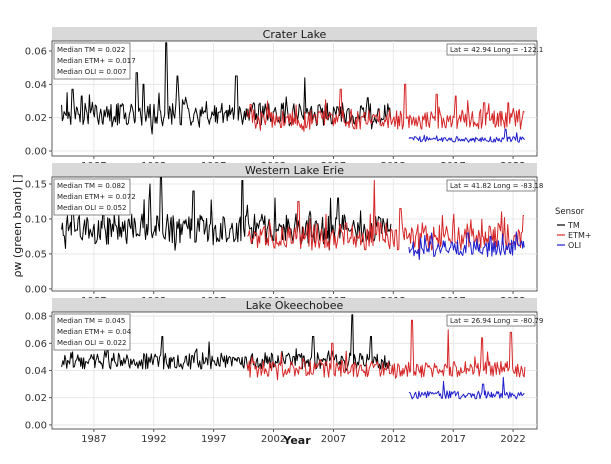  I want to click on x-tick-label: 2007, so click(333, 439).